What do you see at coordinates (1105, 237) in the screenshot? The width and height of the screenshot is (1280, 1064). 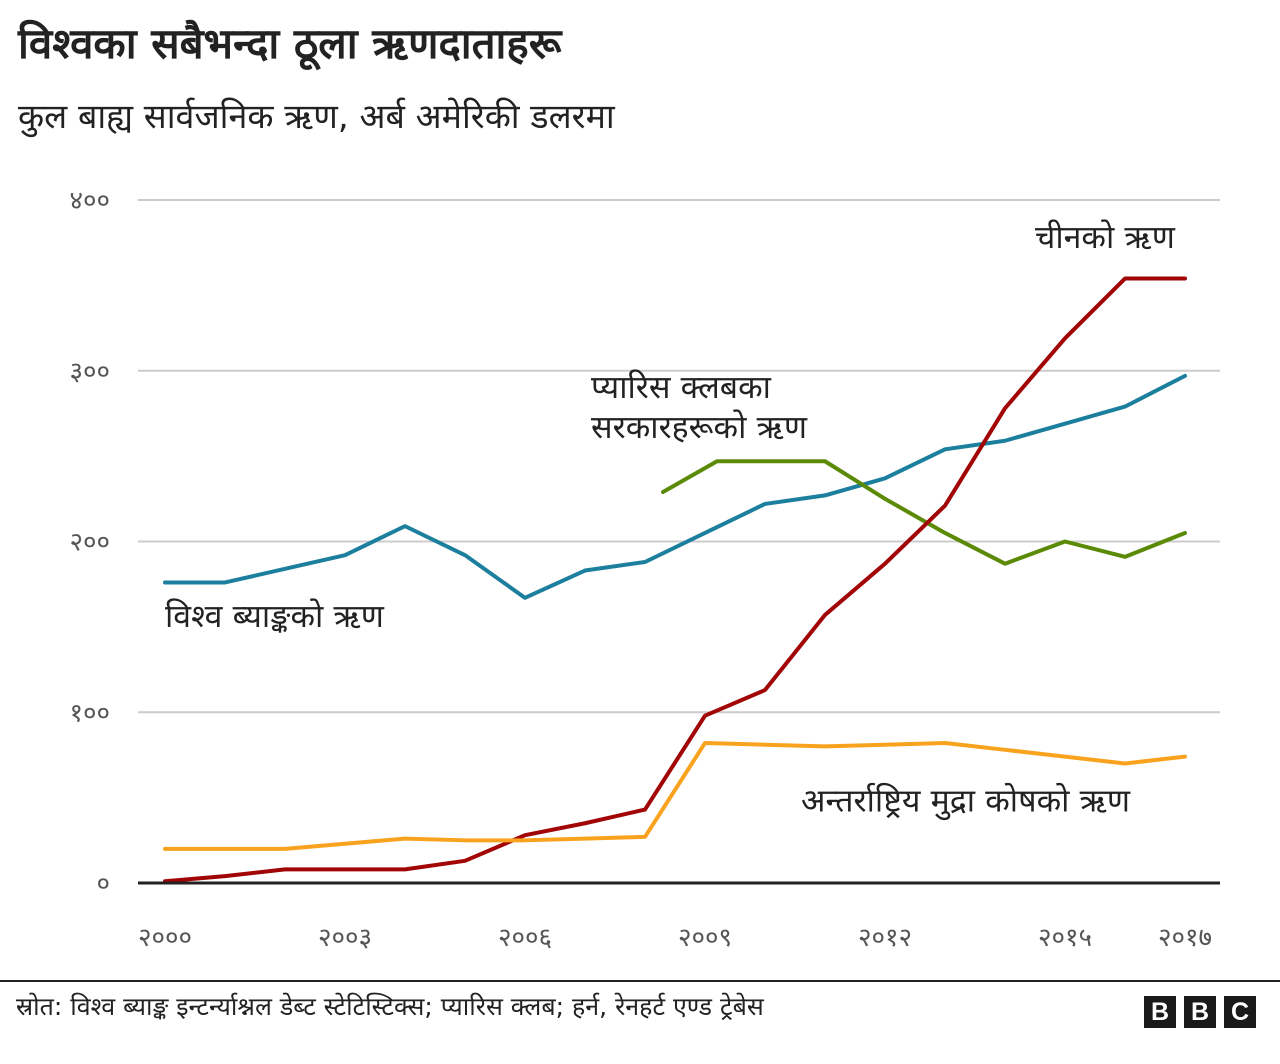 I see `series-label: चीनको ऋण` at bounding box center [1105, 237].